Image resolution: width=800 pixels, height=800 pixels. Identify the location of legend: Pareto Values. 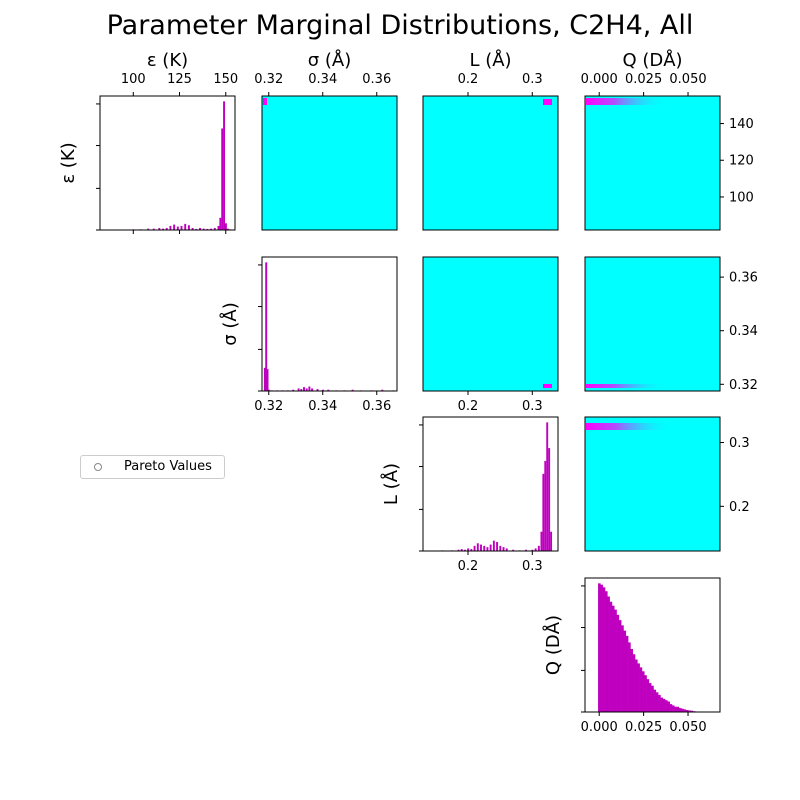
(152, 467).